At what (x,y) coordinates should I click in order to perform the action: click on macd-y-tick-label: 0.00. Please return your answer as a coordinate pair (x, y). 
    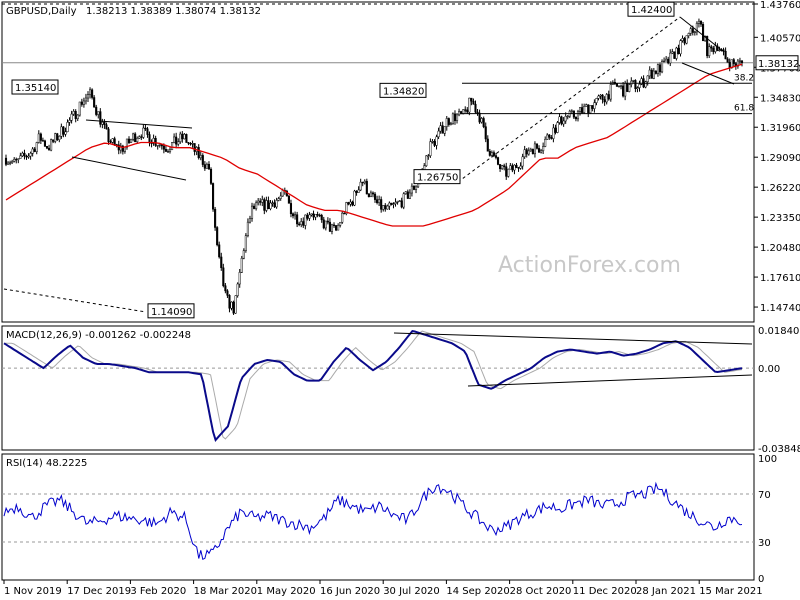
    Looking at the image, I should click on (769, 369).